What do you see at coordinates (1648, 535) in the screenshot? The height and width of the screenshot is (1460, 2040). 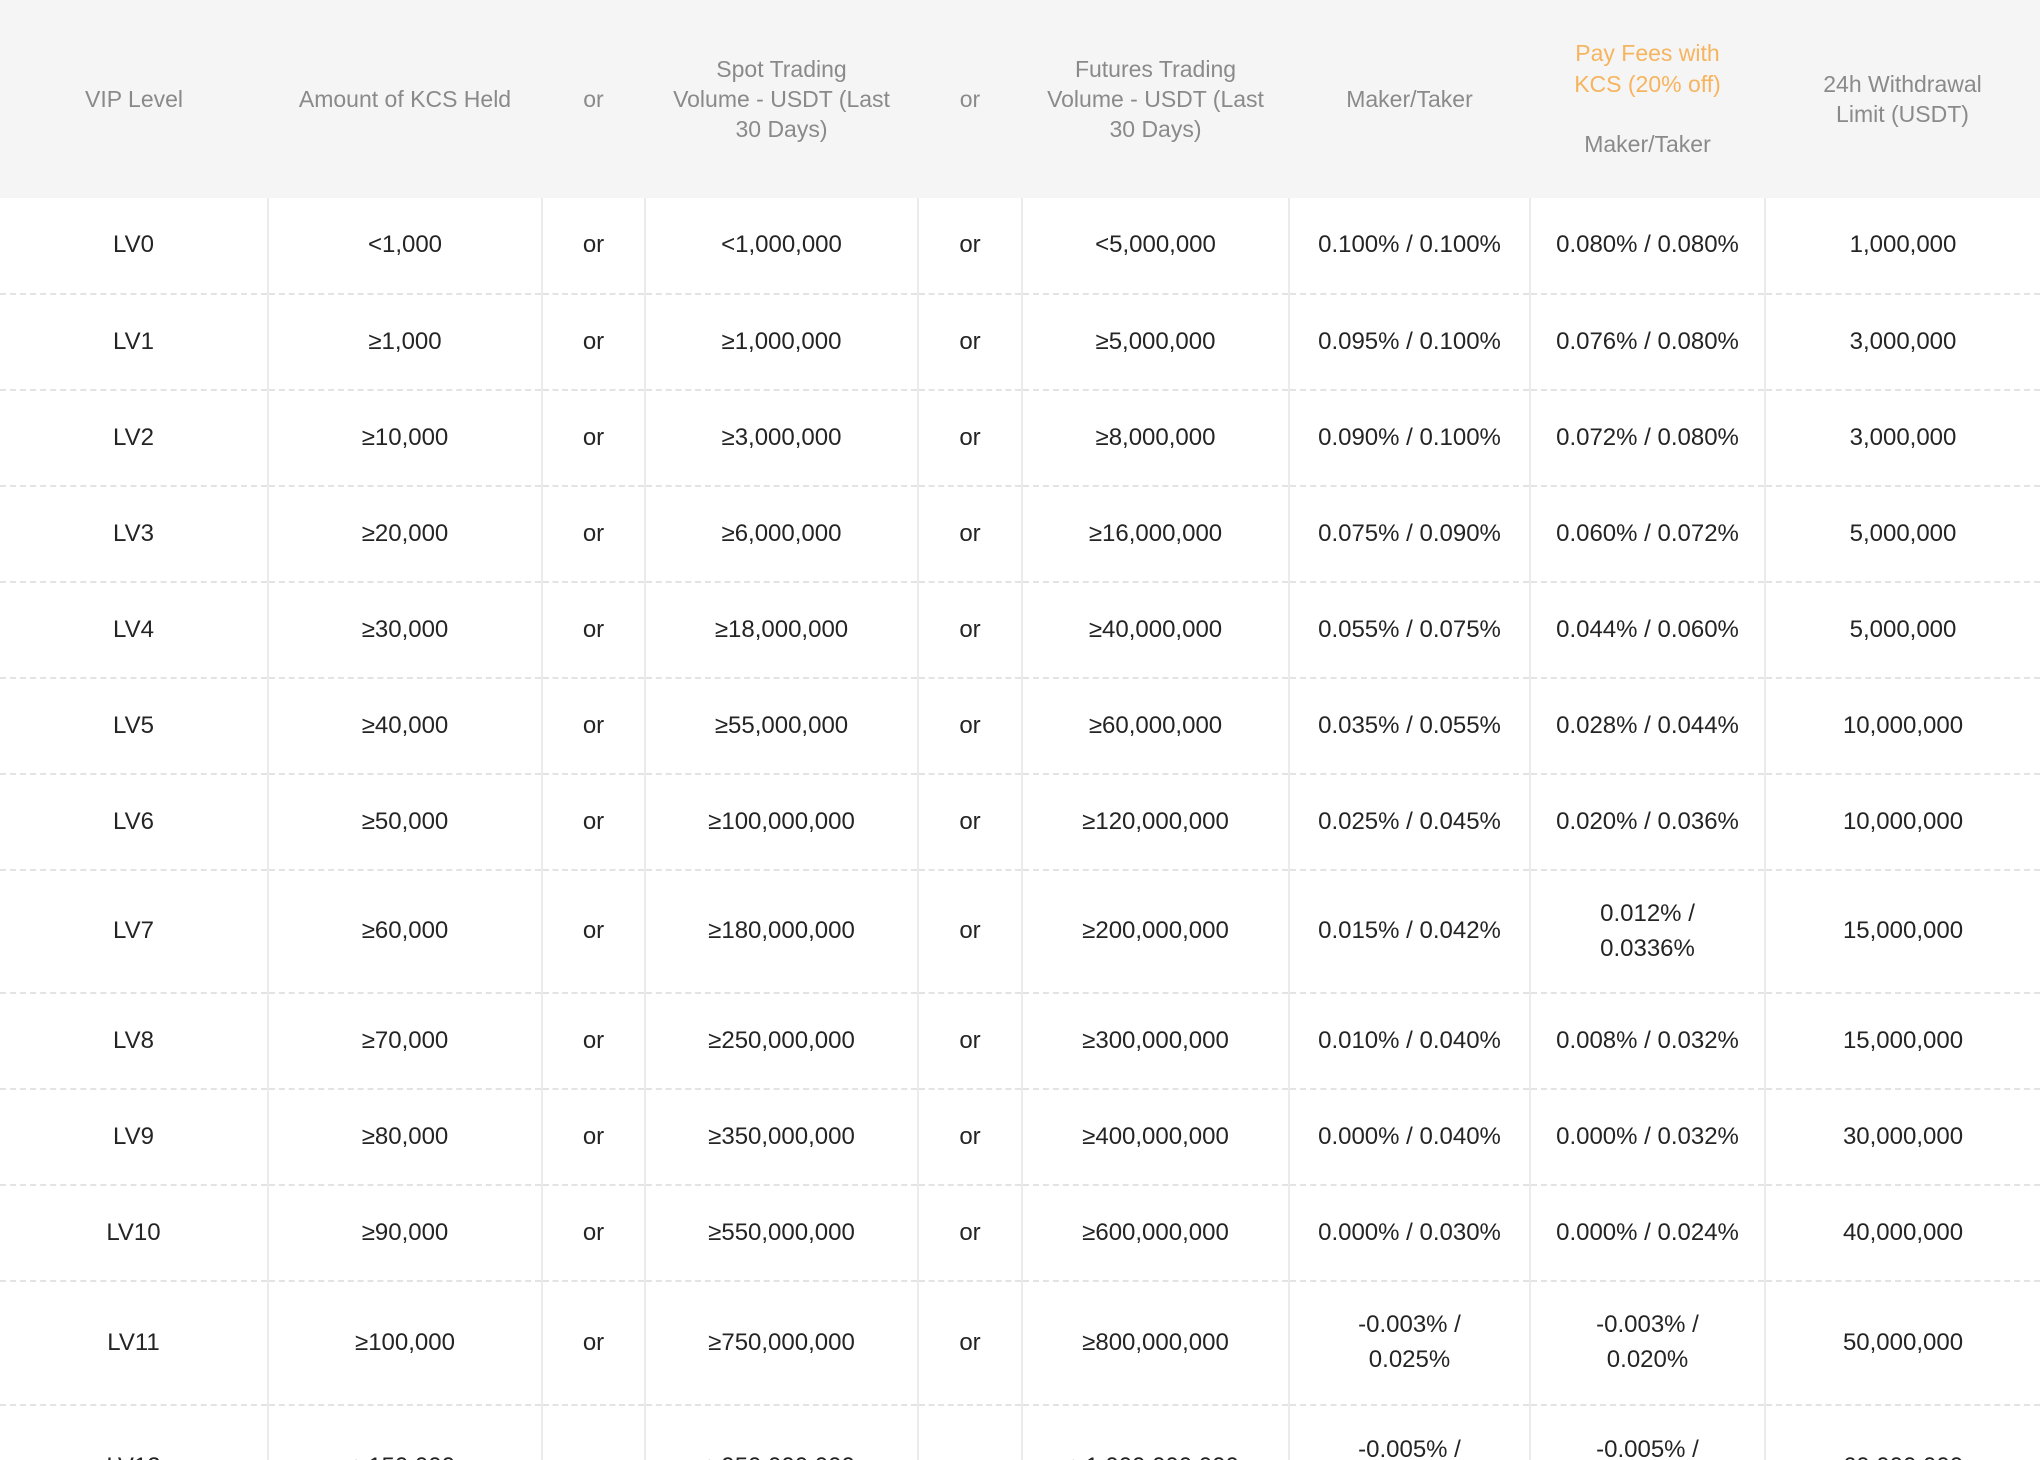 I see `cell-kcs-fee: 0.060% / 0.072%` at bounding box center [1648, 535].